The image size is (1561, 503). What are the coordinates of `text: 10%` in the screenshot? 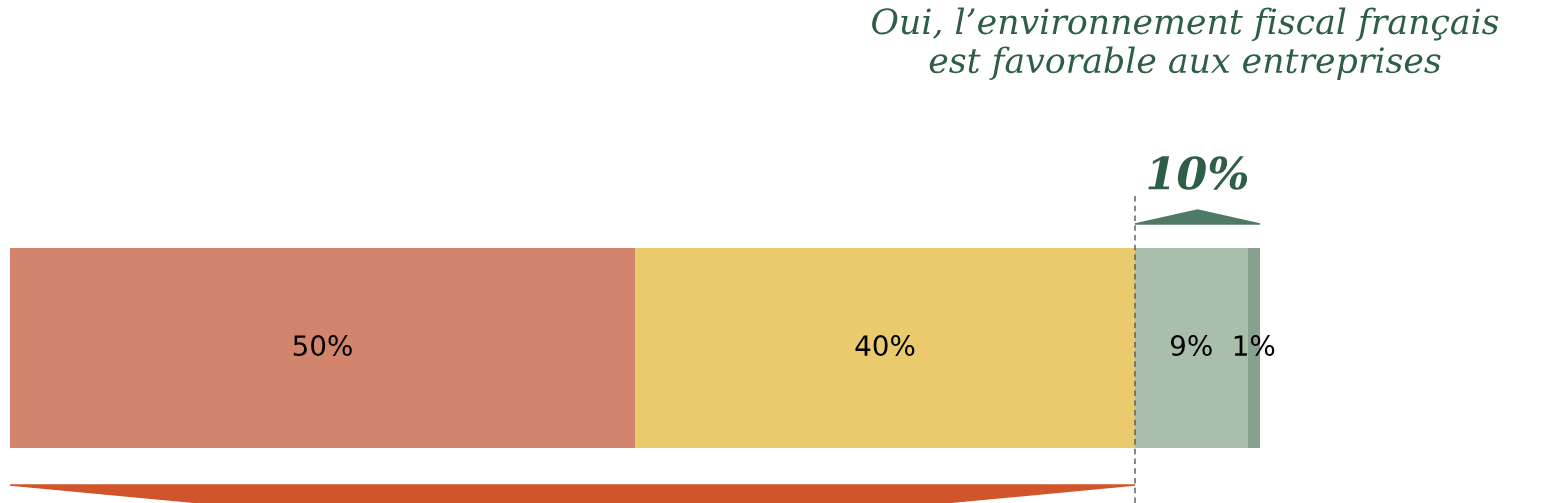 It's located at (1198, 173).